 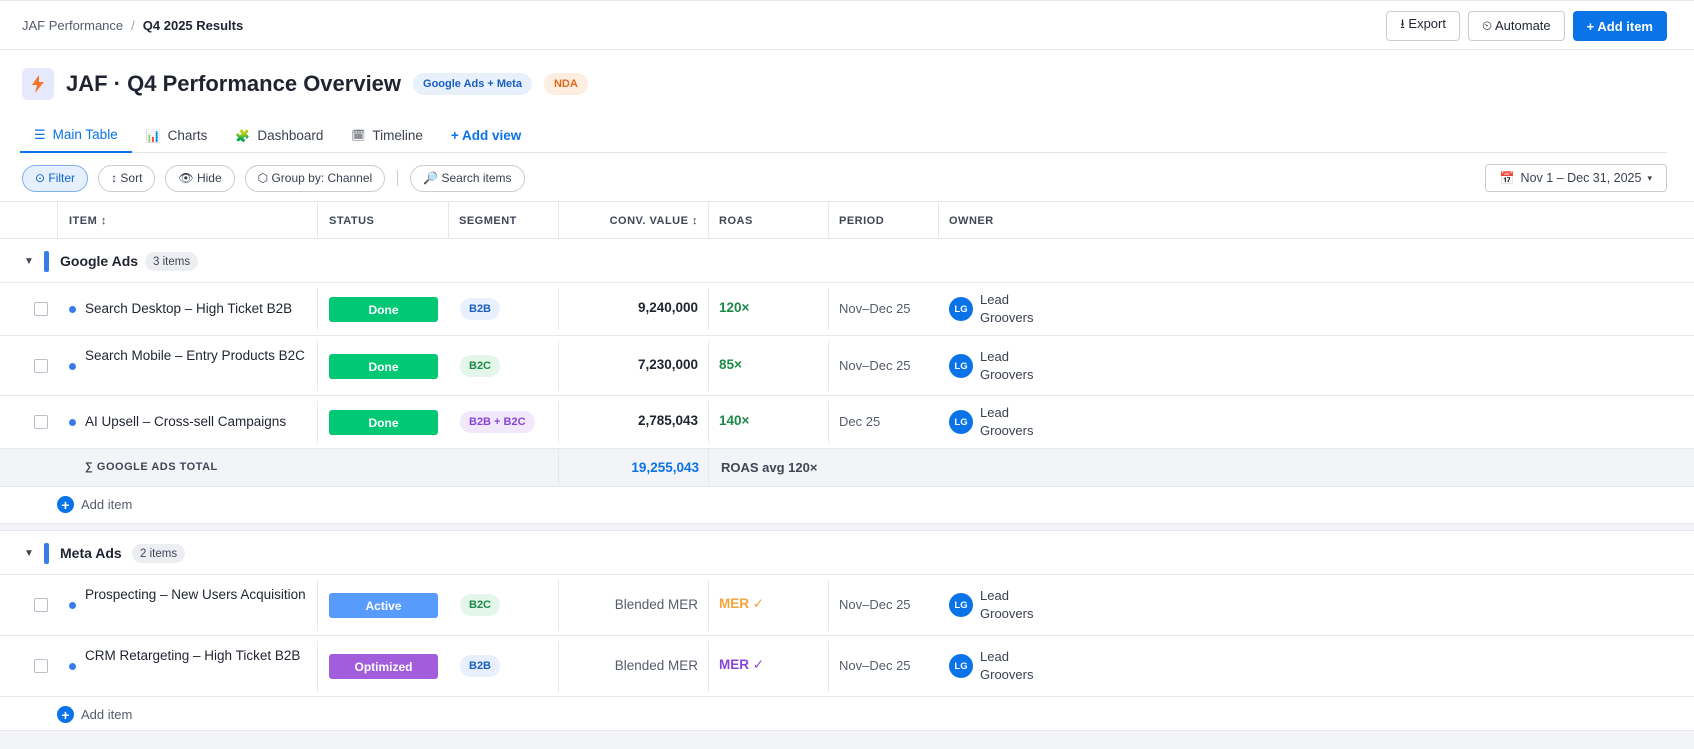 I want to click on list-icon: ☰, so click(x=40, y=134).